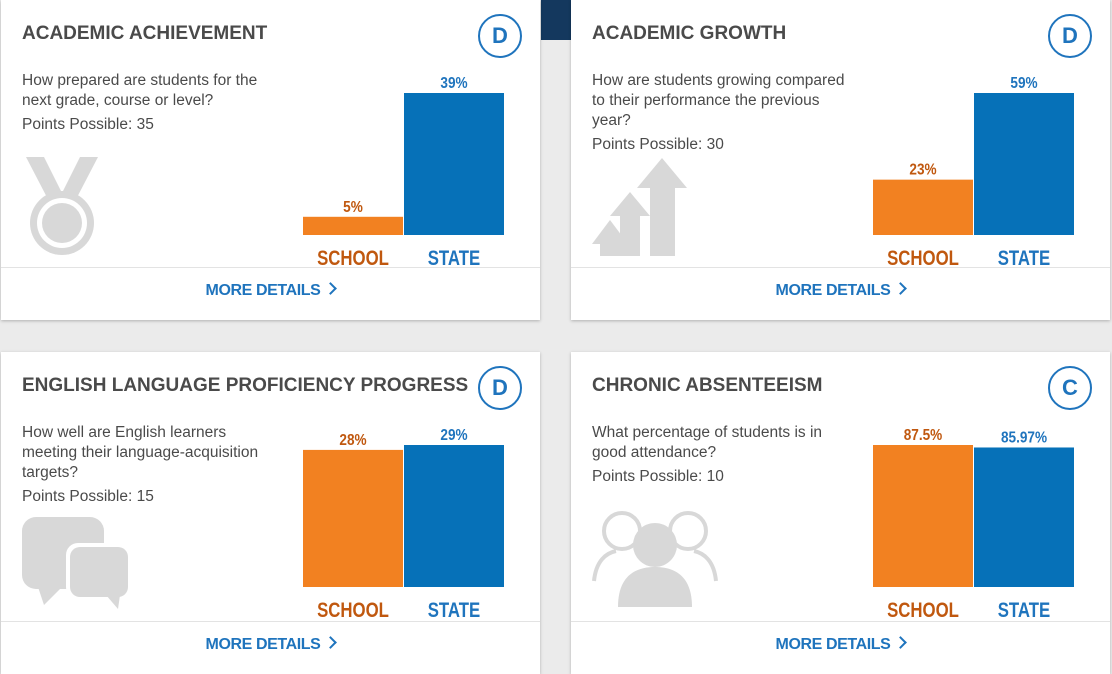 The image size is (1112, 674). What do you see at coordinates (453, 83) in the screenshot?
I see `value-label-state: 39%` at bounding box center [453, 83].